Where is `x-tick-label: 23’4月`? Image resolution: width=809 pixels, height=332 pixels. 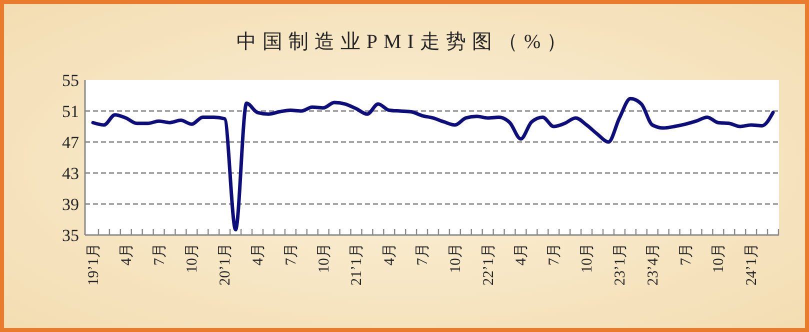 x-tick-label: 23’4月 is located at coordinates (653, 264).